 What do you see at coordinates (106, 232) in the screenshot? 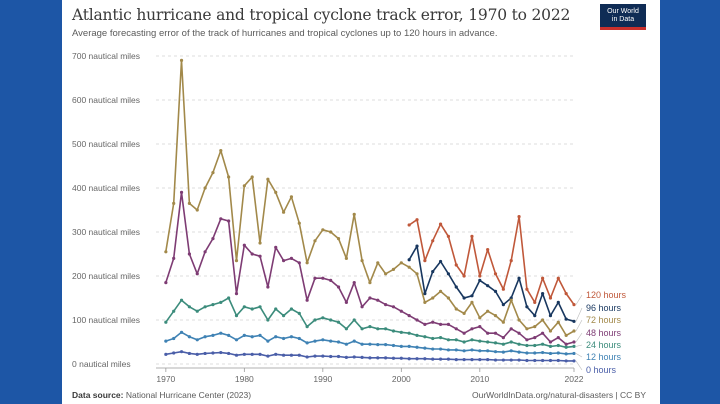
I see `y-tick-label: 300 nautical miles` at bounding box center [106, 232].